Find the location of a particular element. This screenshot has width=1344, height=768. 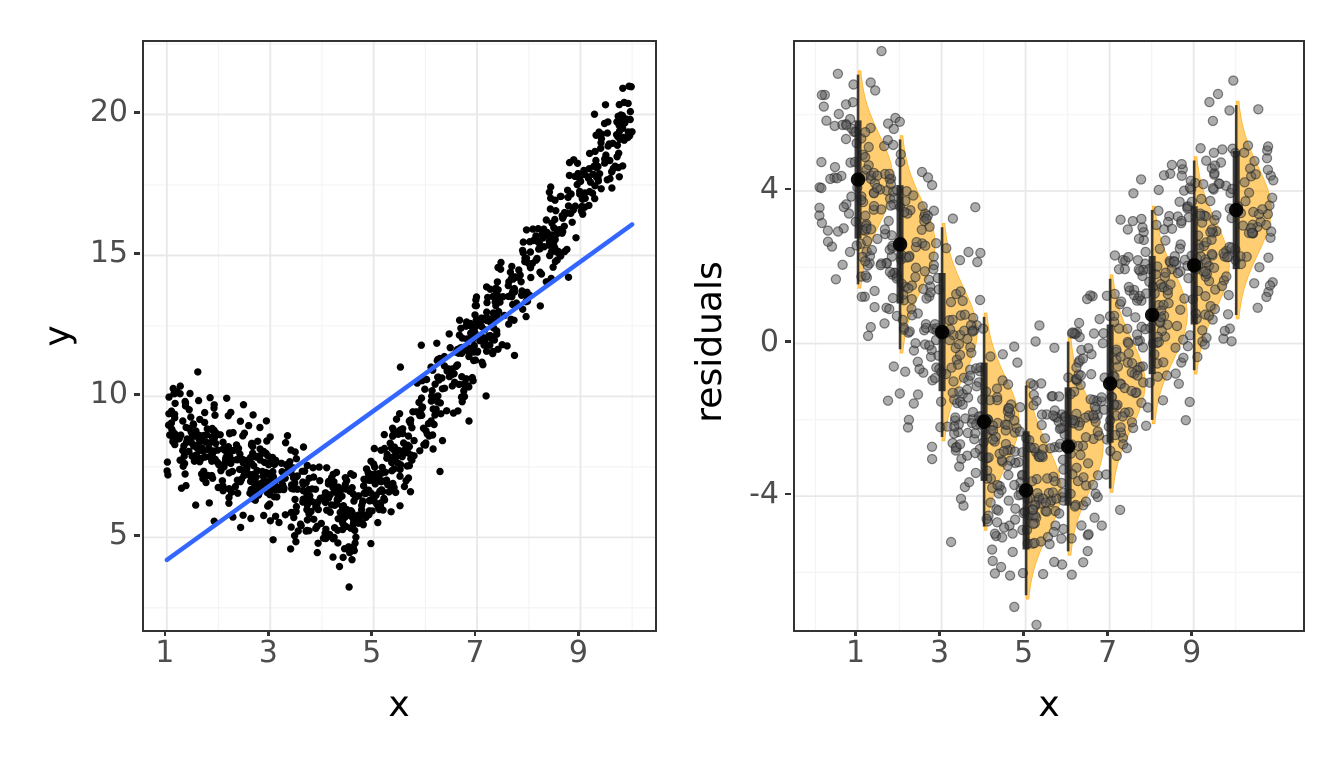

x-tick-label: 7 is located at coordinates (475, 652).